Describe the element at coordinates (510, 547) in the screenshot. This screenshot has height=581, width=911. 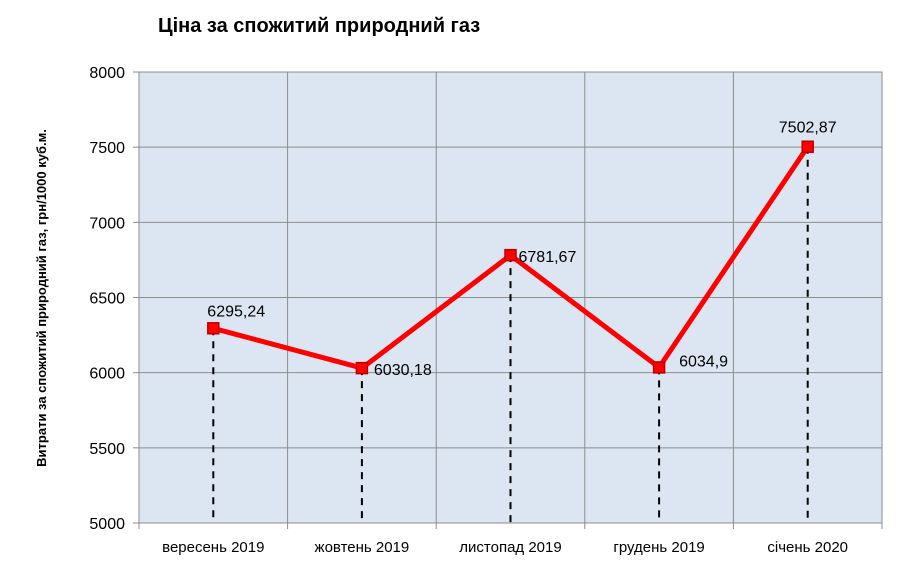
I see `x-tick-label: листопад 2019` at that location.